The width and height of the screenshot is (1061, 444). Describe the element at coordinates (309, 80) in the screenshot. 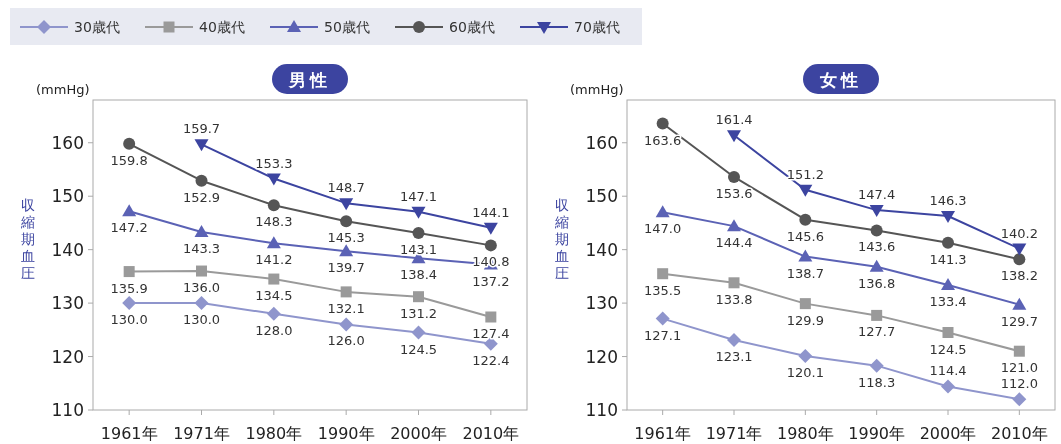

I see `chart-title: 男性` at that location.